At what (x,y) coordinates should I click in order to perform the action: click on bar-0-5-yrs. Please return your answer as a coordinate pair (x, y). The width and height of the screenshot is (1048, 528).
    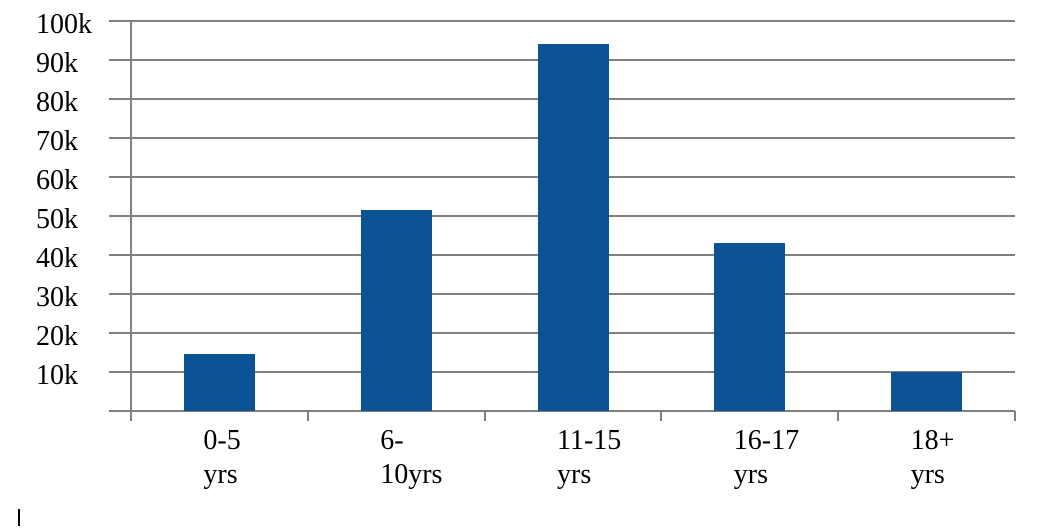
    Looking at the image, I should click on (219, 382).